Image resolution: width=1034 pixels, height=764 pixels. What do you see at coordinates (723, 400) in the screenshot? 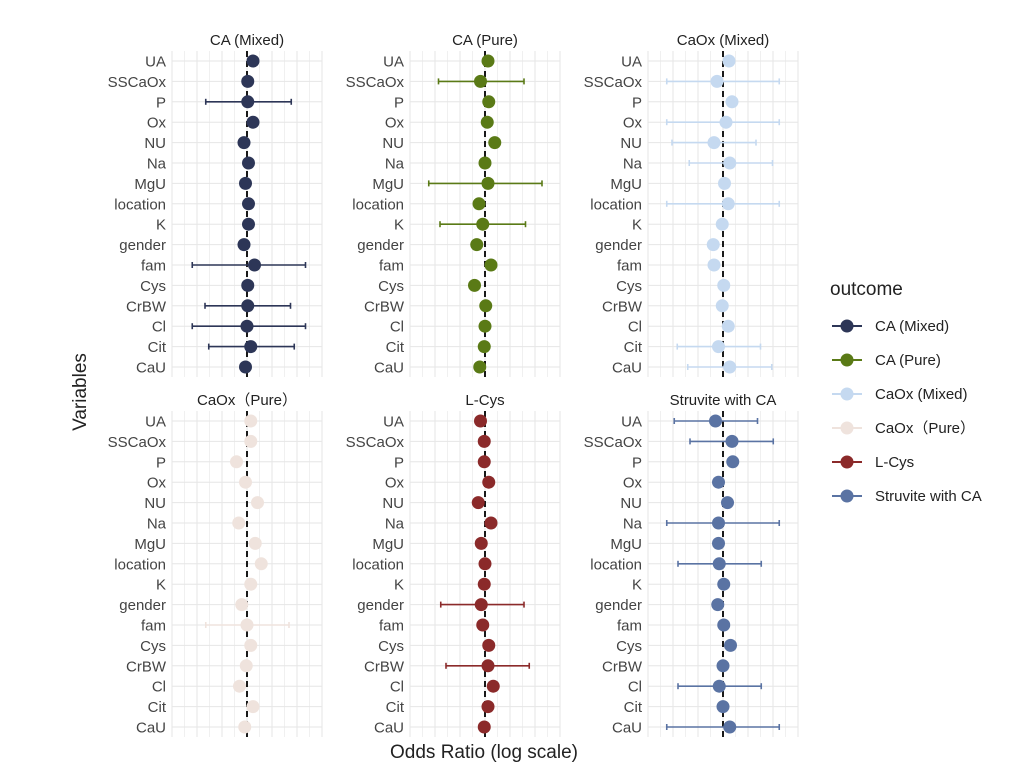
I see `panel-title: Struvite with CA` at bounding box center [723, 400].